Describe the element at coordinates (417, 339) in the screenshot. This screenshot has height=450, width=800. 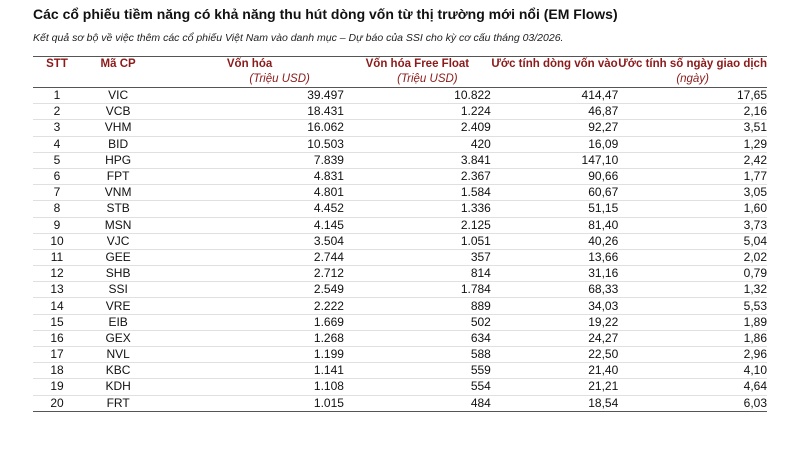
I see `cell-free-float: 634` at that location.